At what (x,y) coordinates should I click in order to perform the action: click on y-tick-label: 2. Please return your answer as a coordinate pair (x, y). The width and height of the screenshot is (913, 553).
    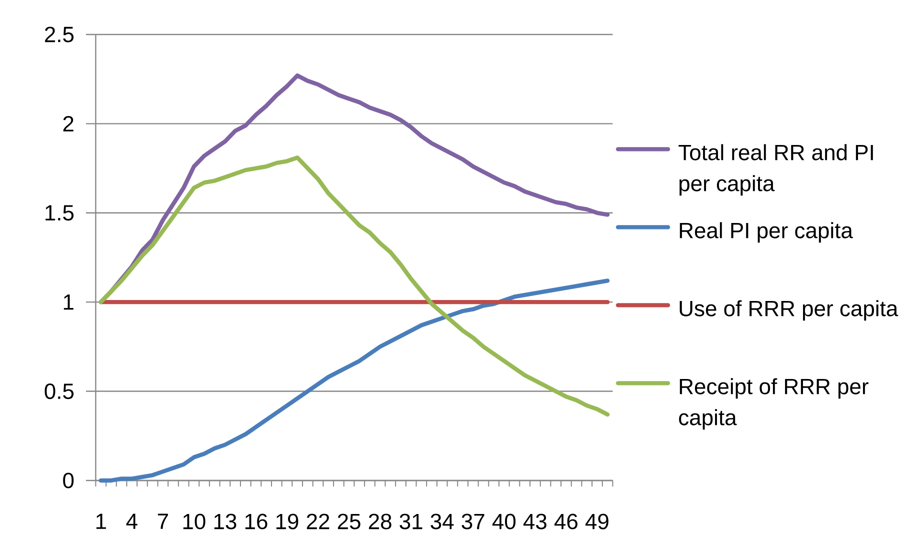
    Looking at the image, I should click on (68, 124).